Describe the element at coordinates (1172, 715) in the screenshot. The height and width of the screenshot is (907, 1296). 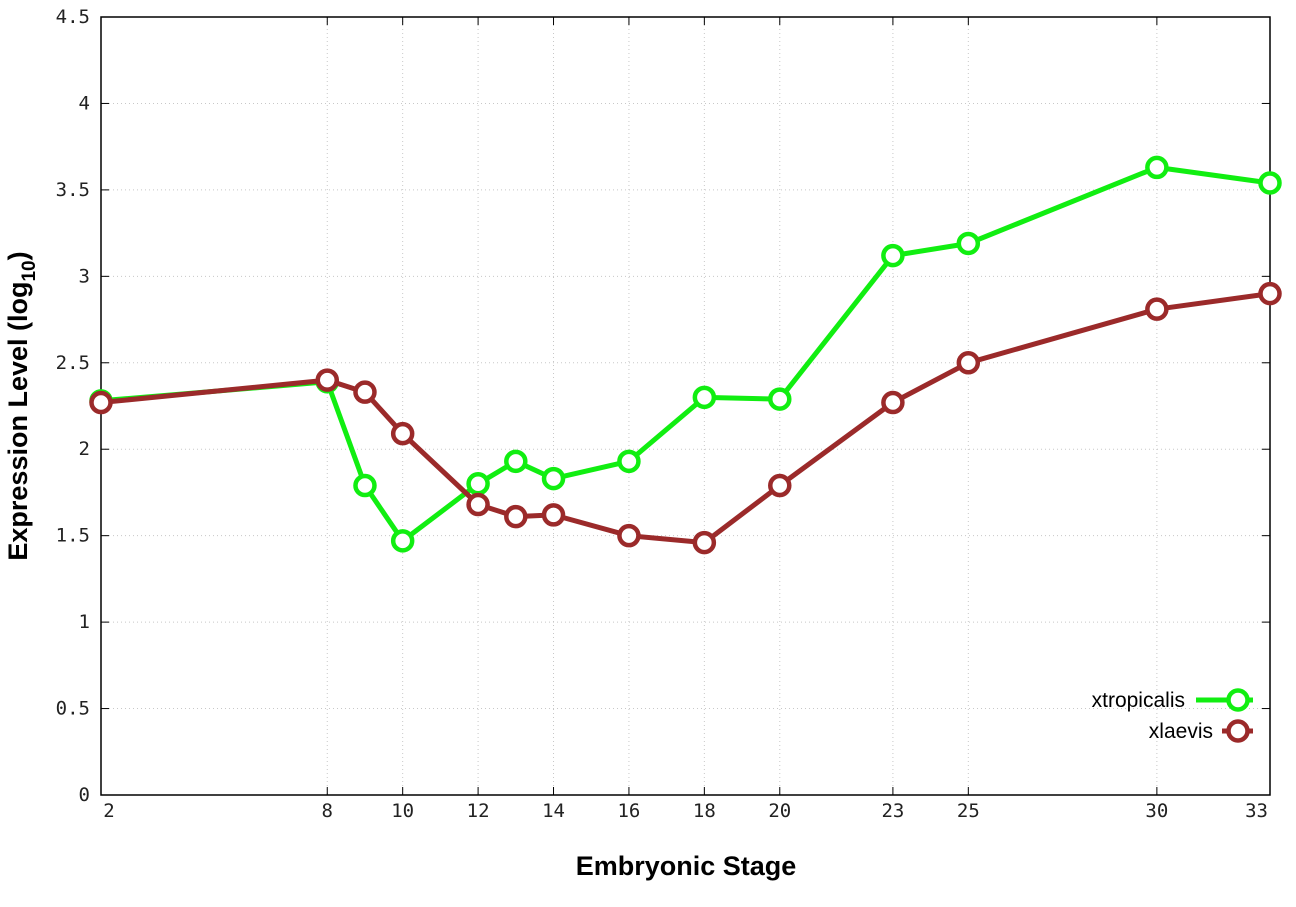
I see `legend: xtropicalis xlaevis` at that location.